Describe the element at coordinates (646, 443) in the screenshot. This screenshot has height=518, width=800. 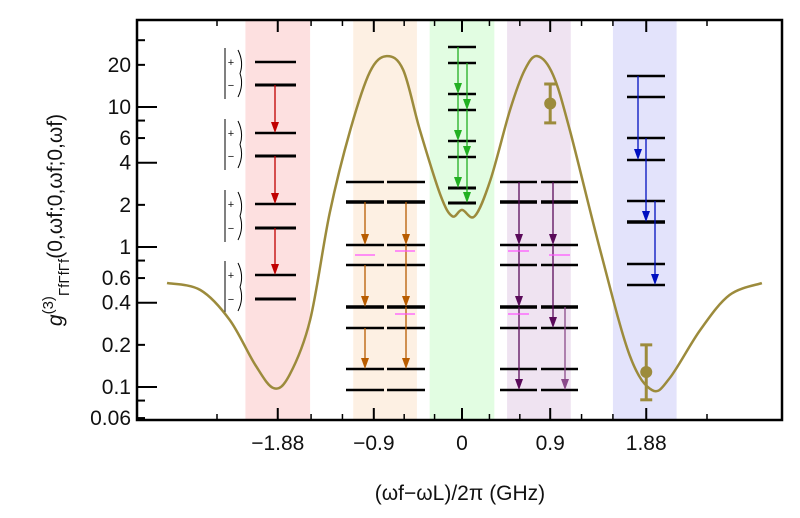
I see `x-tick-label: 1.88` at that location.